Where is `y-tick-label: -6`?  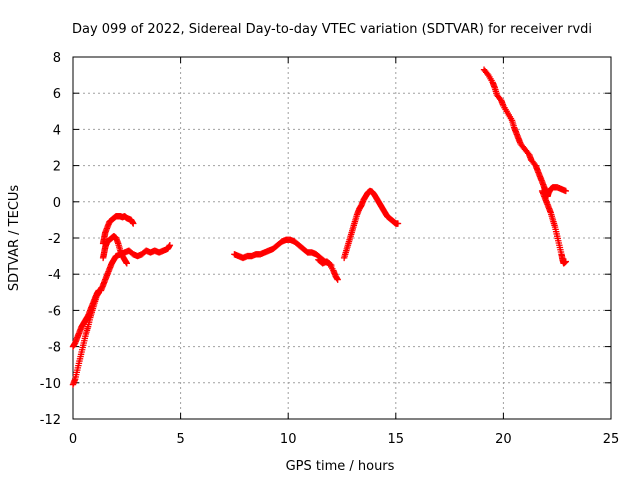 y-tick-label: -6 is located at coordinates (54, 311).